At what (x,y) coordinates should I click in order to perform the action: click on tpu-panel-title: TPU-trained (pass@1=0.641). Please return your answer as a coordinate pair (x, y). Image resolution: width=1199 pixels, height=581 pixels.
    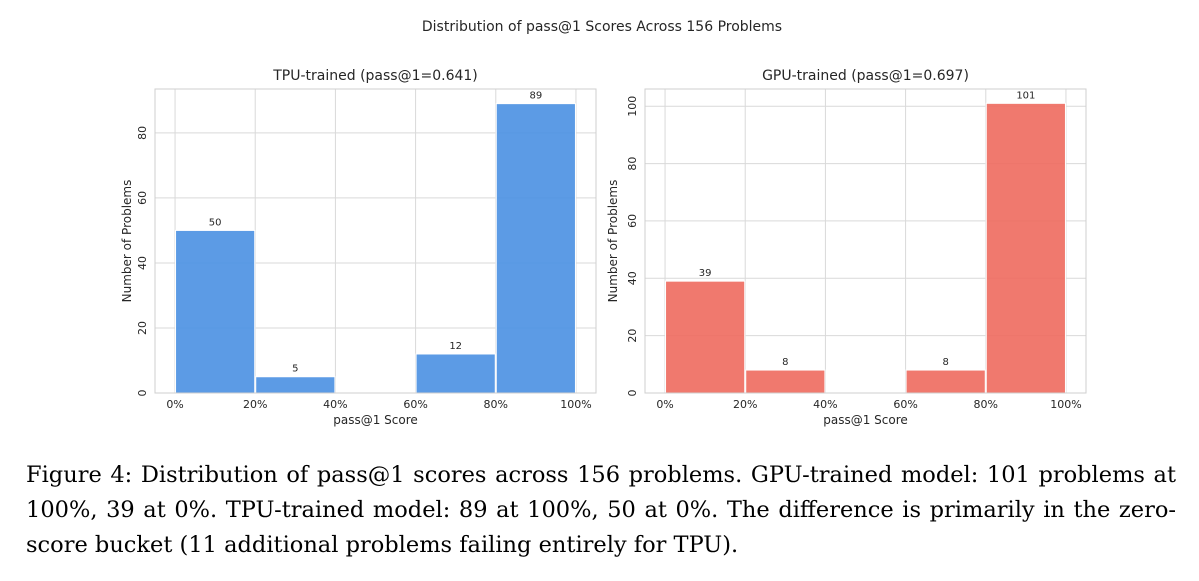
    Looking at the image, I should click on (375, 76).